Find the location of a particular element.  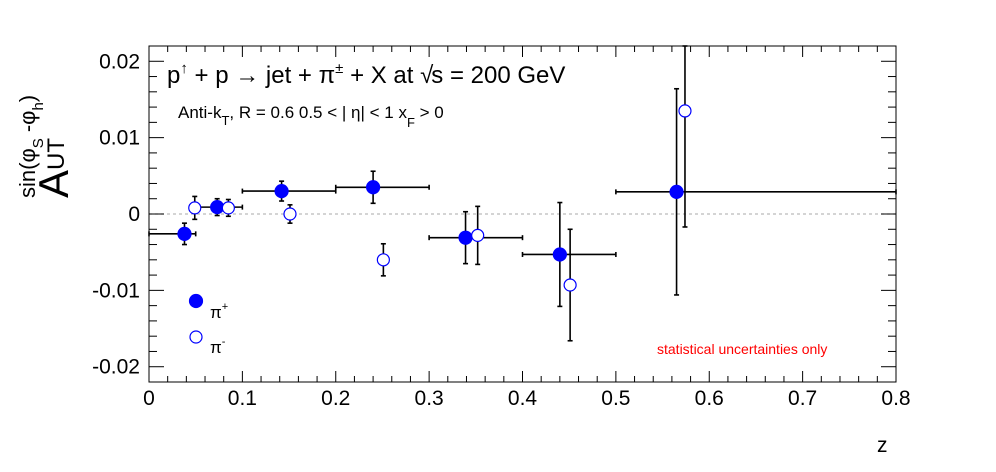

svg-text: AUT is located at coordinates (53, 168).